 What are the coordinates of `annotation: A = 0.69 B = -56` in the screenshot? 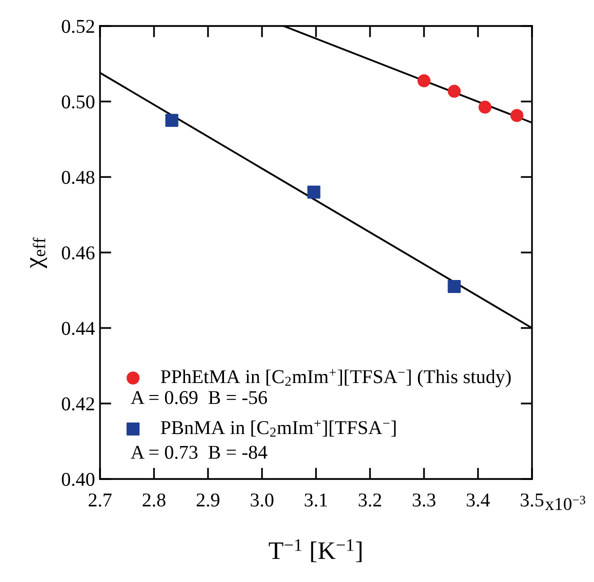 It's located at (198, 397).